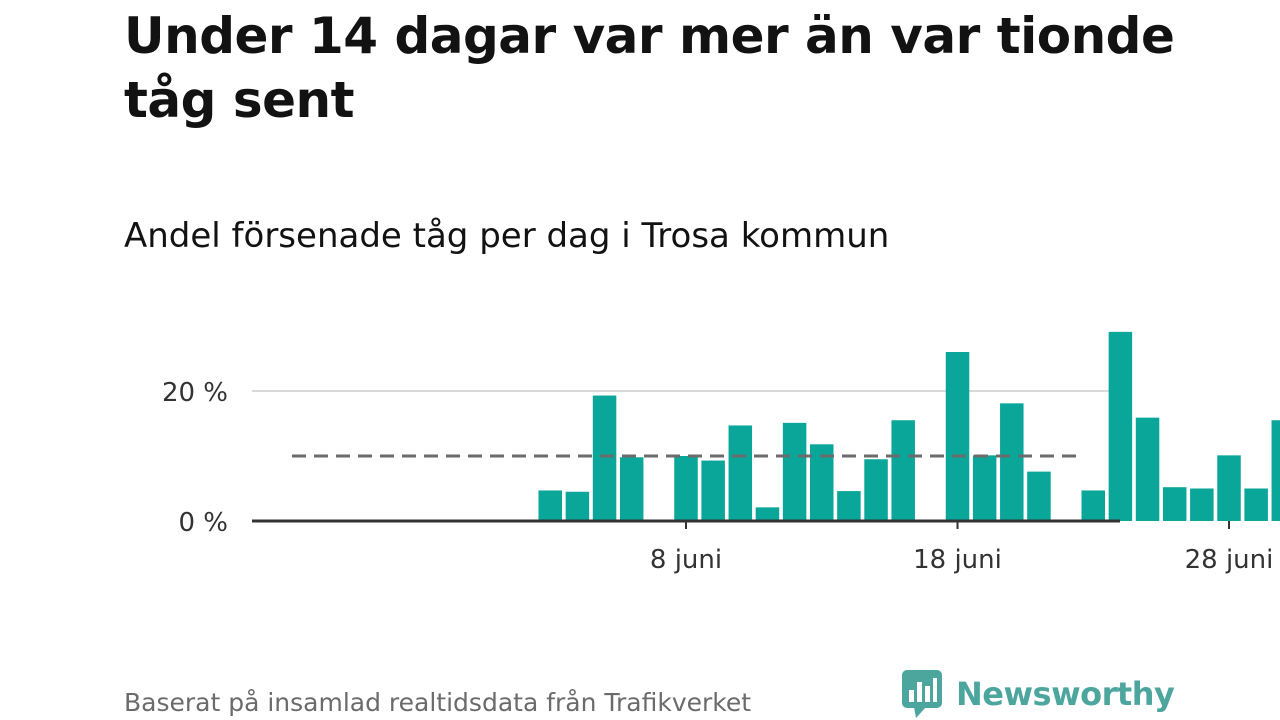  Describe the element at coordinates (957, 560) in the screenshot. I see `x-tick-label: 18 juni` at that location.